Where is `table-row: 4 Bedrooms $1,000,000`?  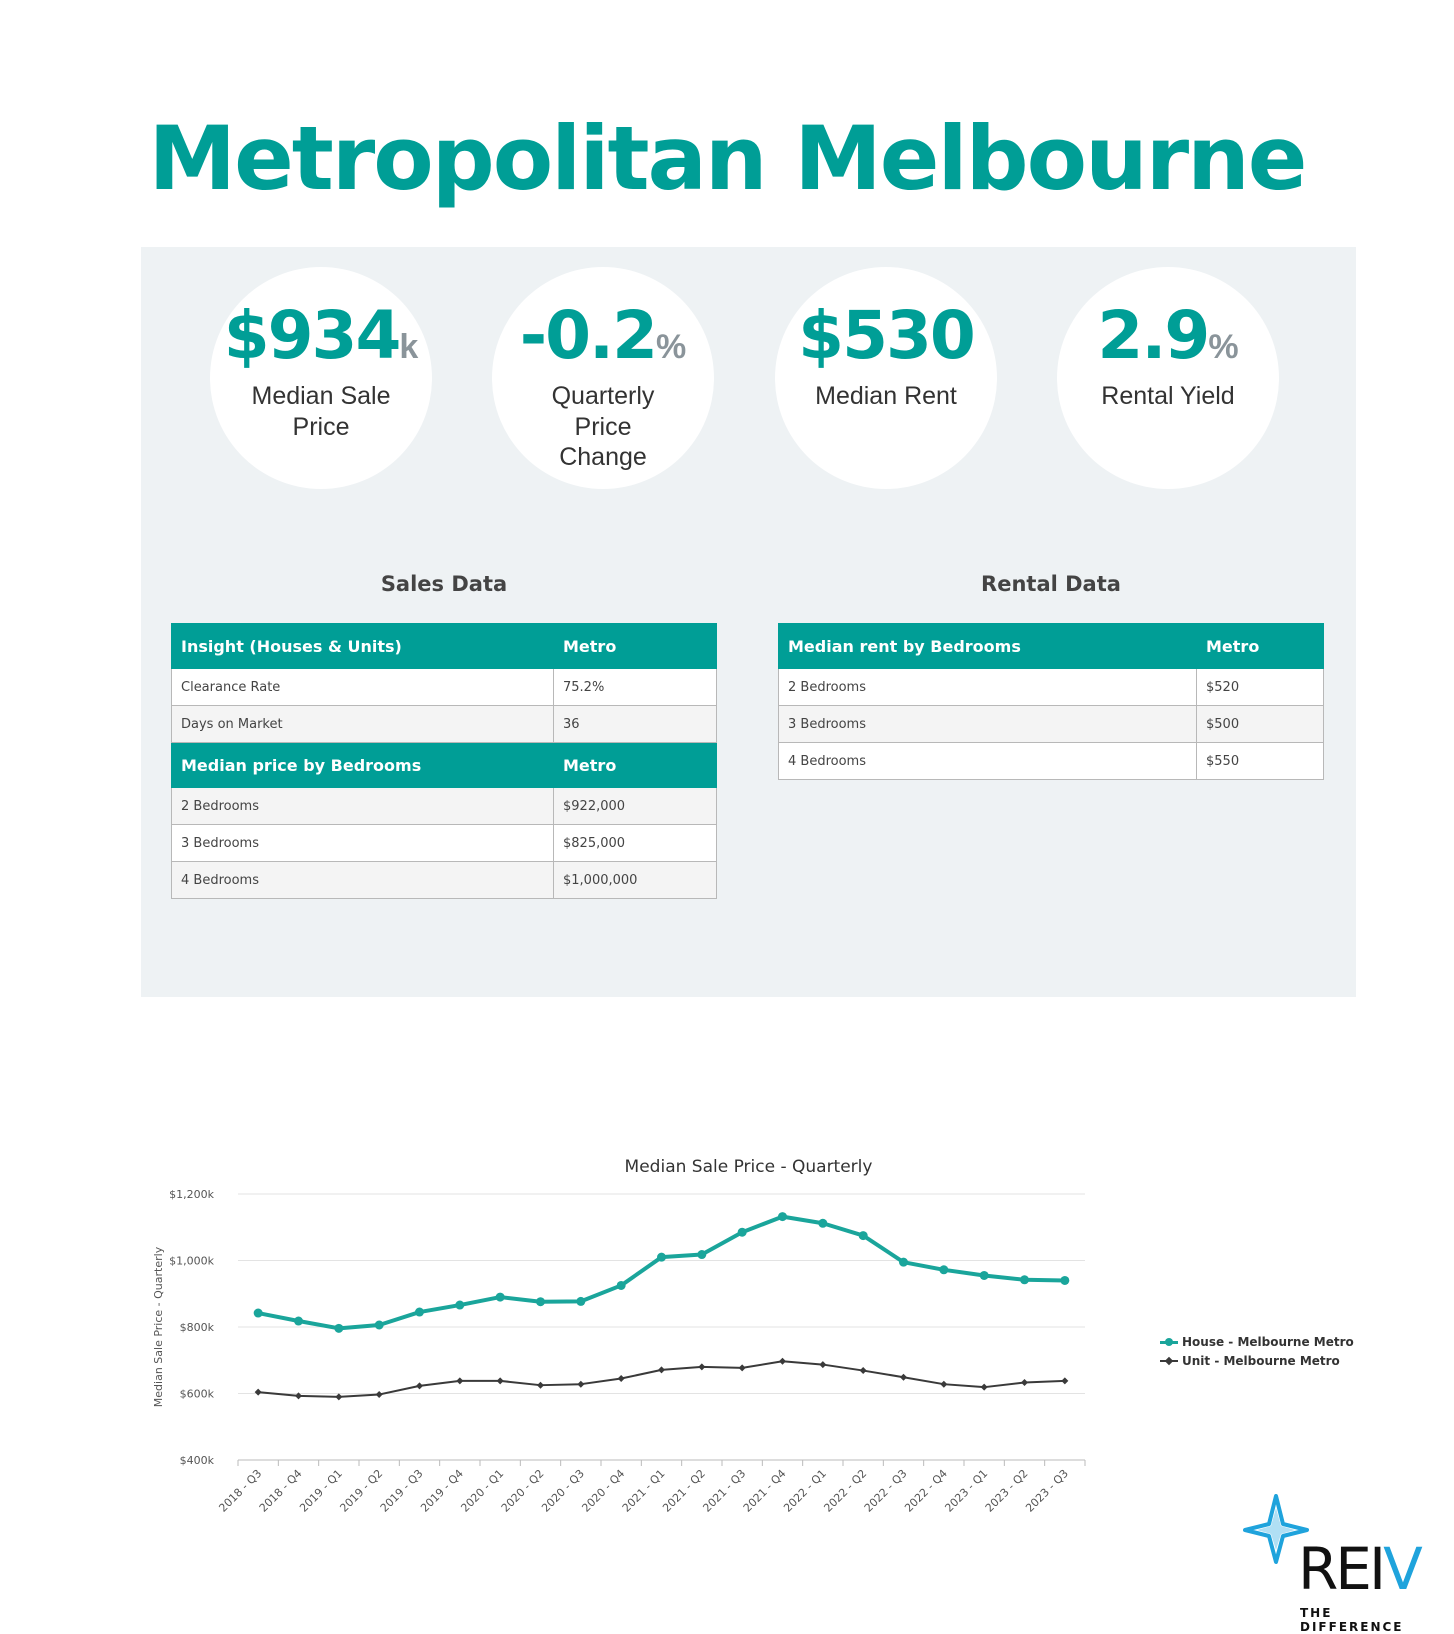
table-row: 4 Bedrooms $1,000,000 is located at coordinates (444, 880).